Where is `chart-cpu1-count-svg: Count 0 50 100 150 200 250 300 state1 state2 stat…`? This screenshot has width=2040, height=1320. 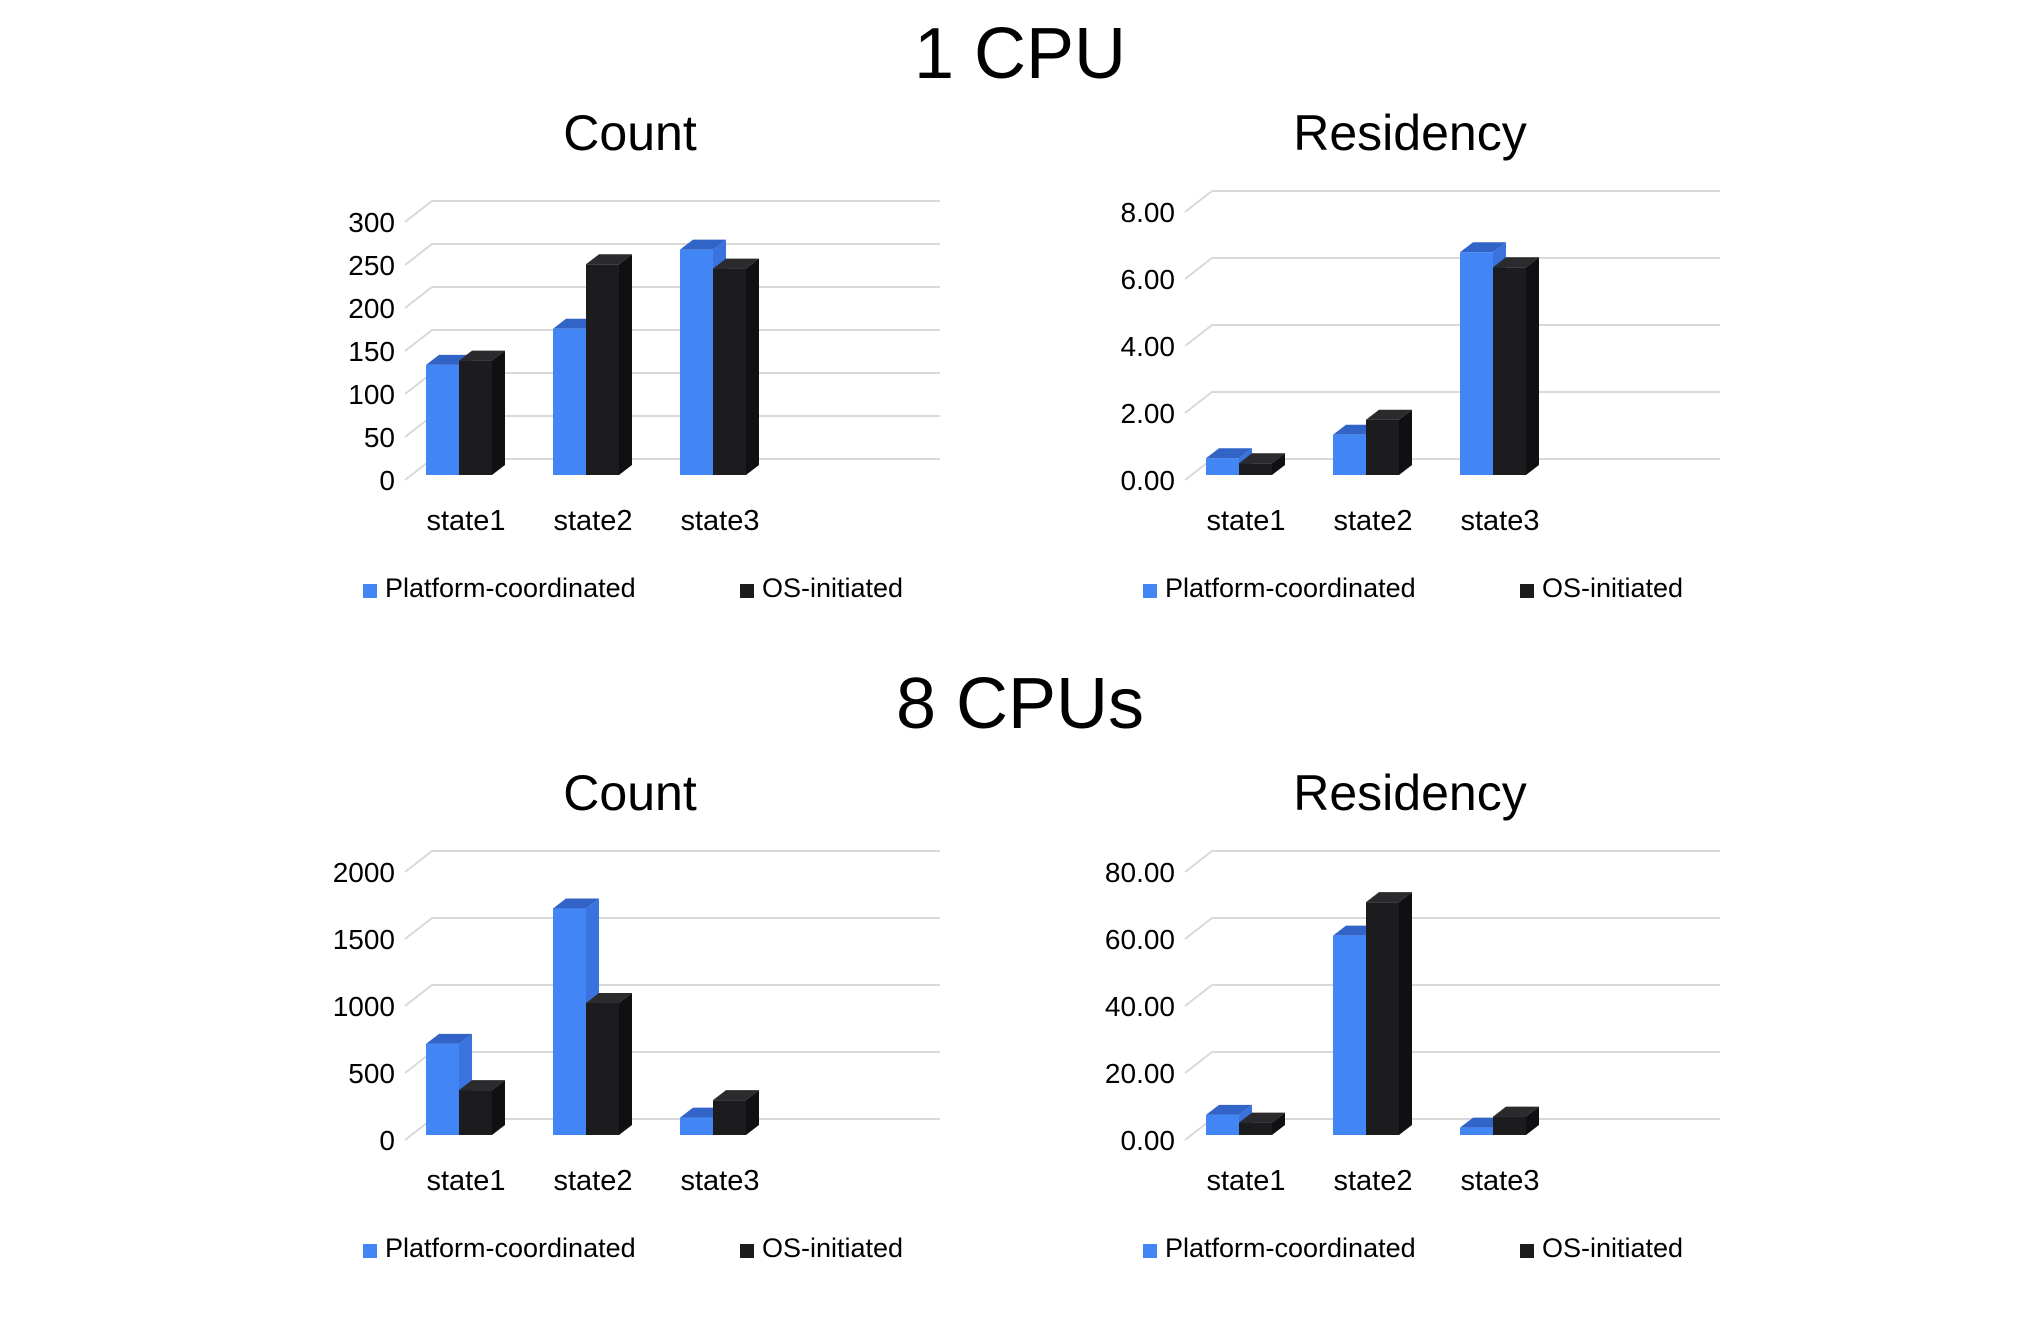
chart-cpu1-count-svg: Count 0 50 100 150 200 250 300 state1 state2 stat… is located at coordinates (644, 354).